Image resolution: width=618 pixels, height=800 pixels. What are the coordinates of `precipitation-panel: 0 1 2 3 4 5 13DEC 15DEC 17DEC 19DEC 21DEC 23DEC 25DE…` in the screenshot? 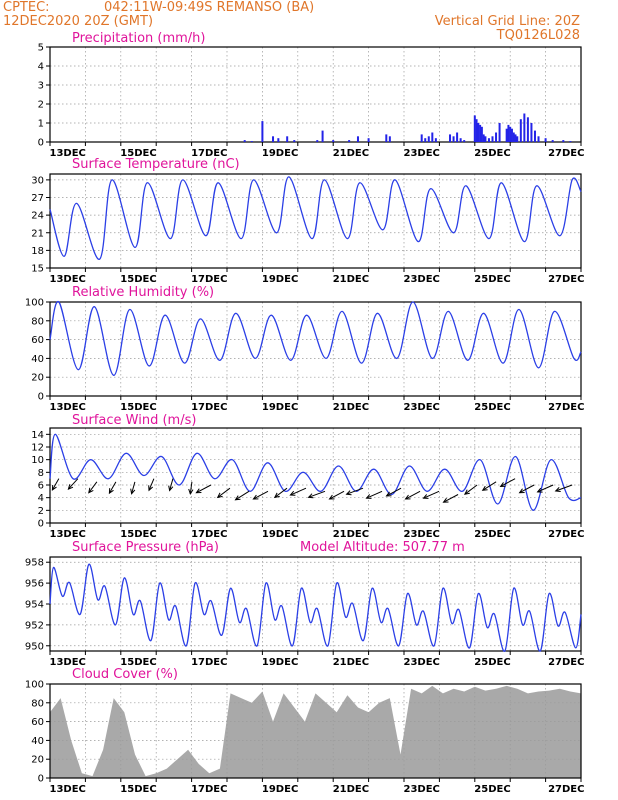 It's located at (311, 95).